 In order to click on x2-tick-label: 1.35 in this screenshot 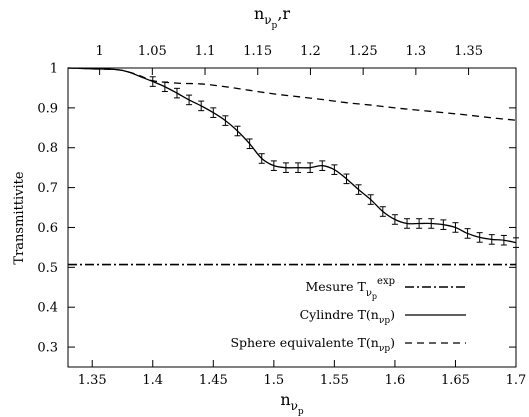, I will do `click(468, 51)`.